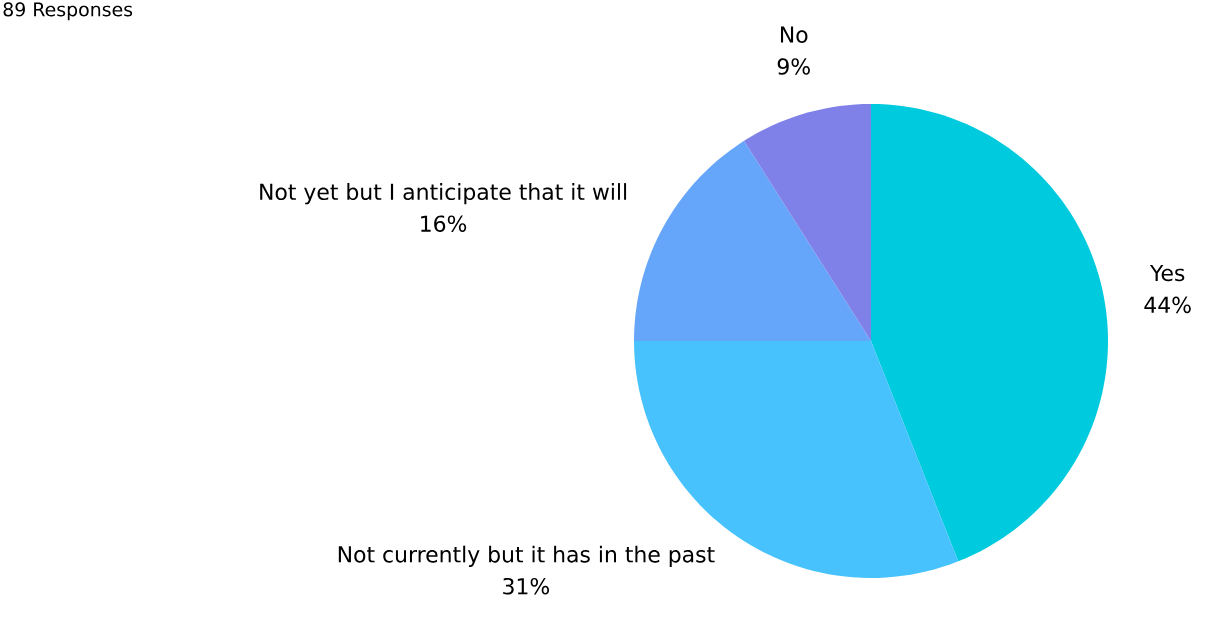 Image resolution: width=1215 pixels, height=639 pixels. I want to click on data-label: 9%, so click(793, 66).